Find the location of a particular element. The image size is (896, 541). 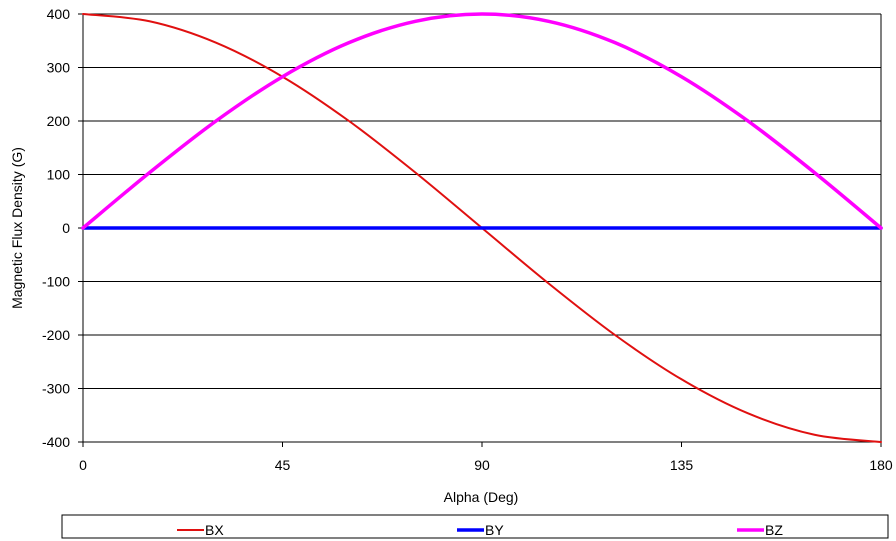

y-tick-label: -400 is located at coordinates (56, 442).